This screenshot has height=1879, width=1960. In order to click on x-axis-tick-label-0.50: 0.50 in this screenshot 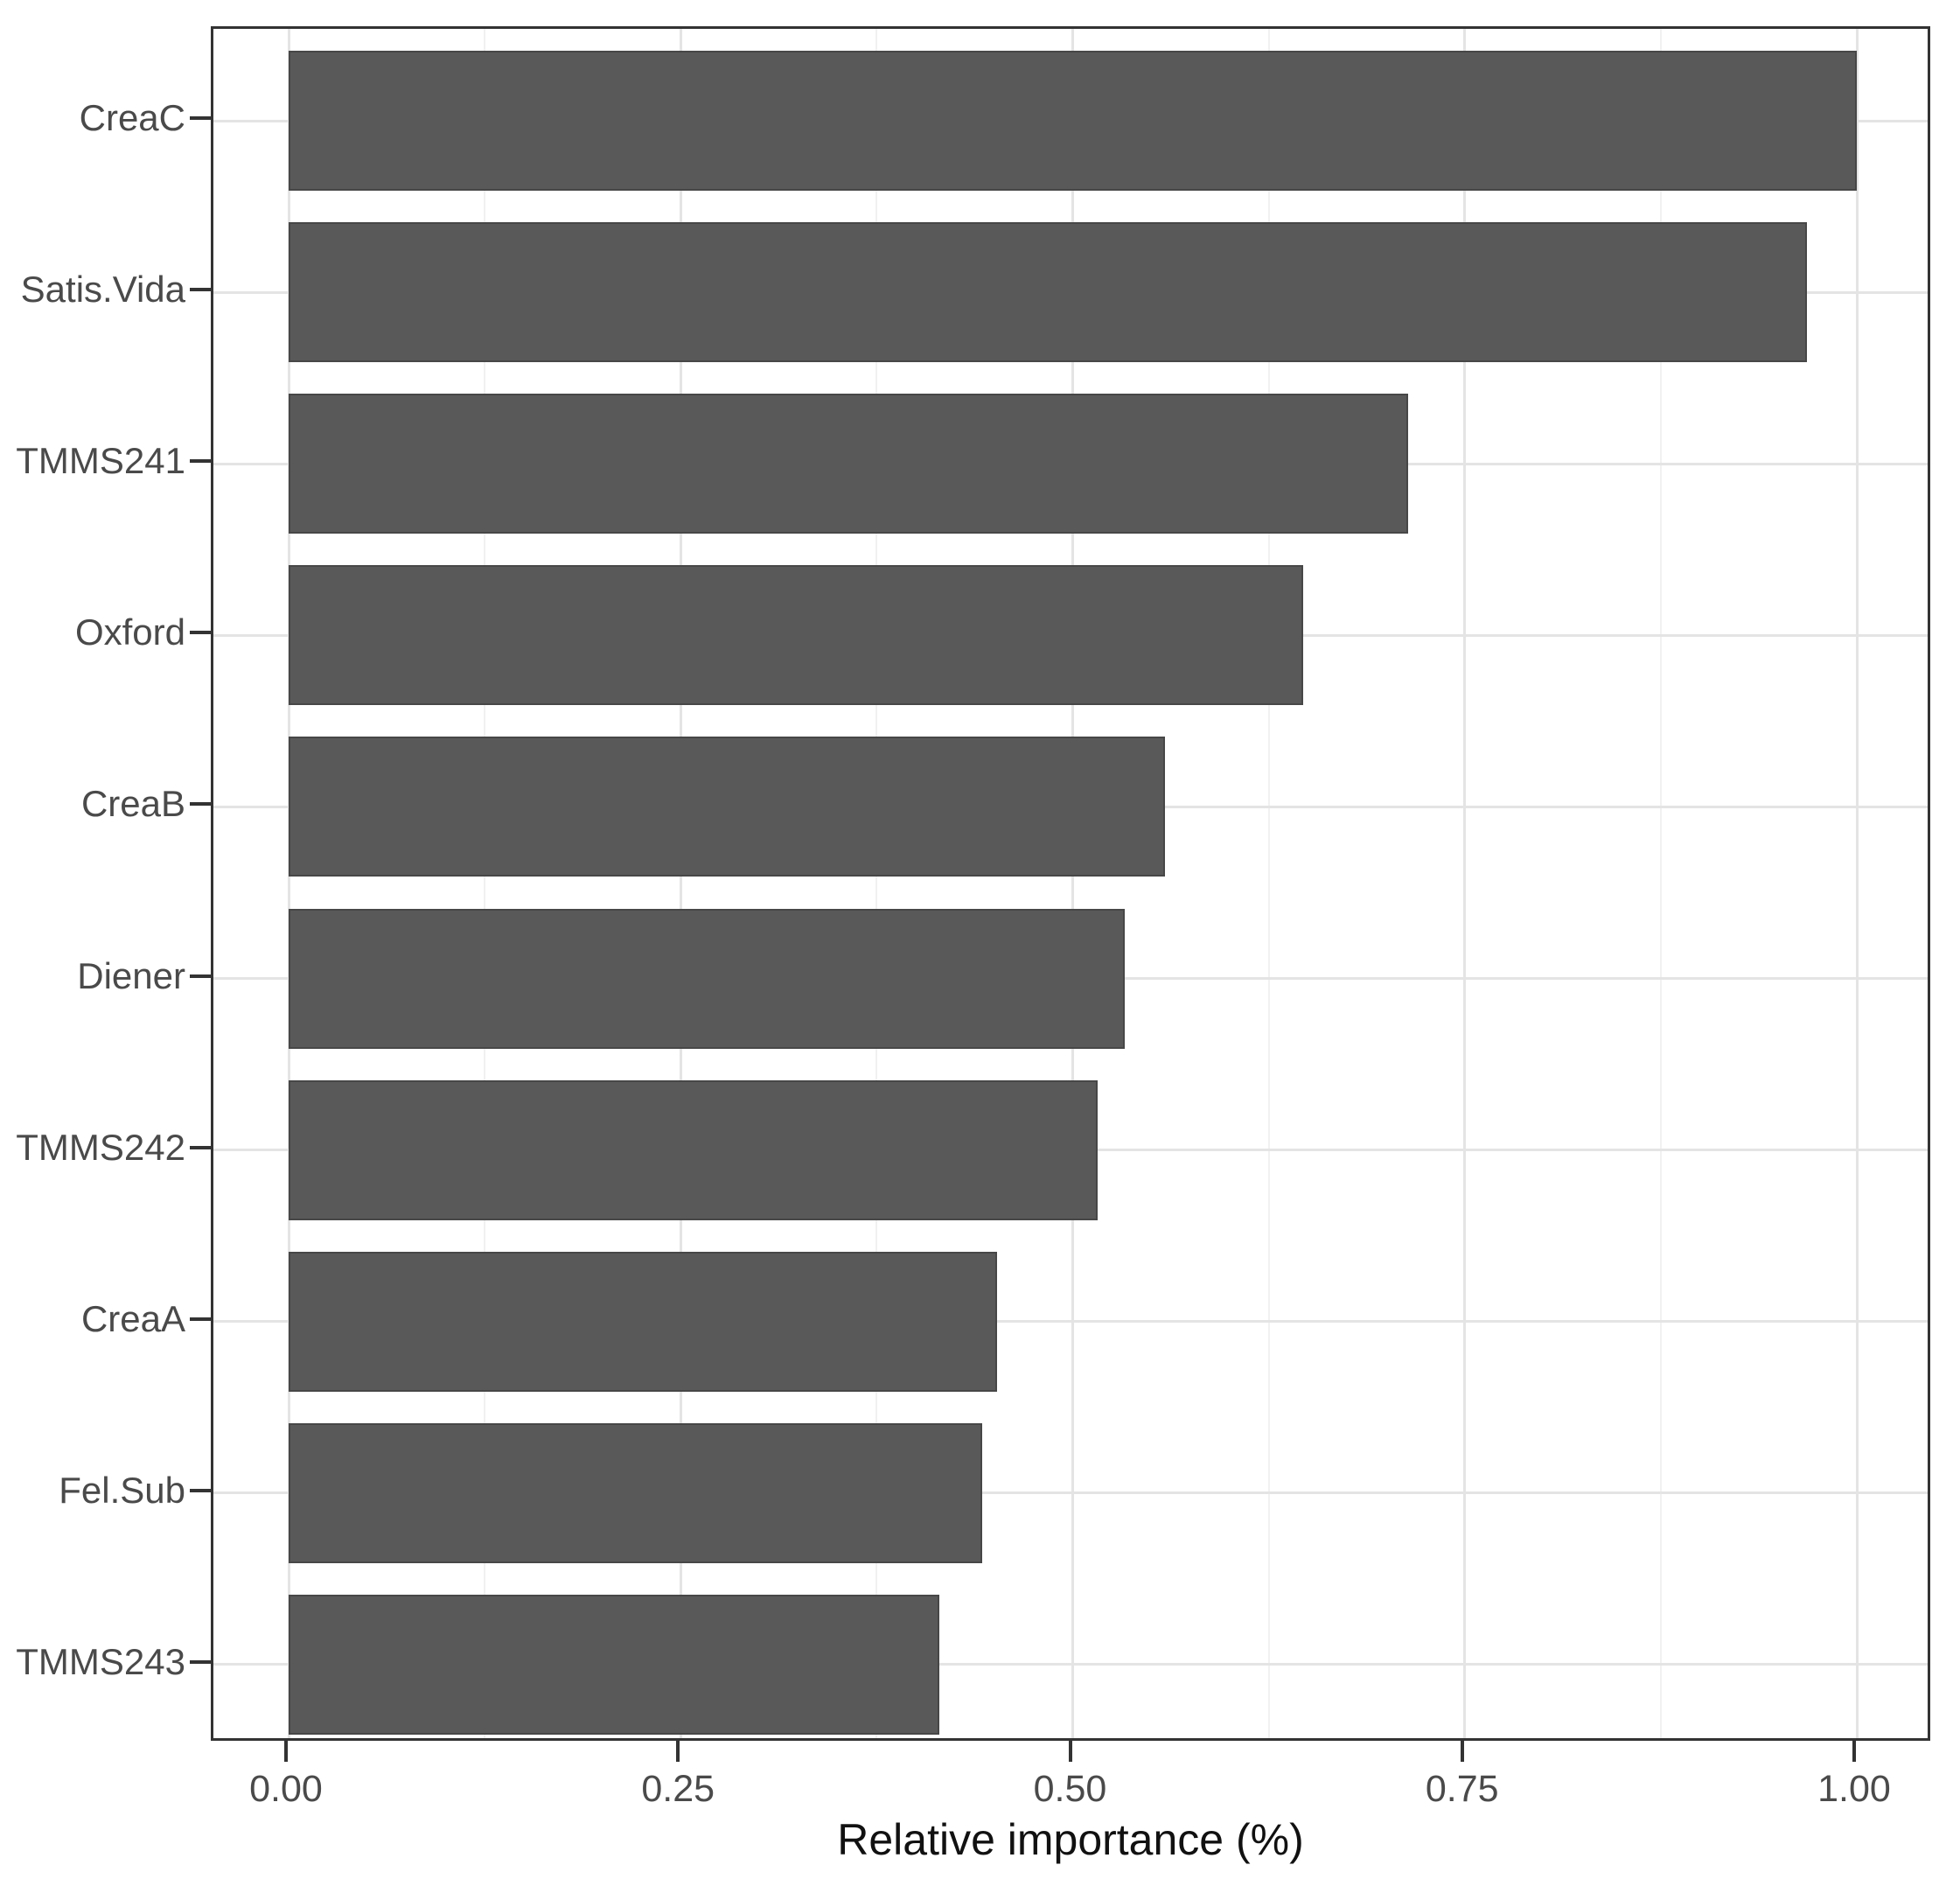, I will do `click(1070, 1789)`.